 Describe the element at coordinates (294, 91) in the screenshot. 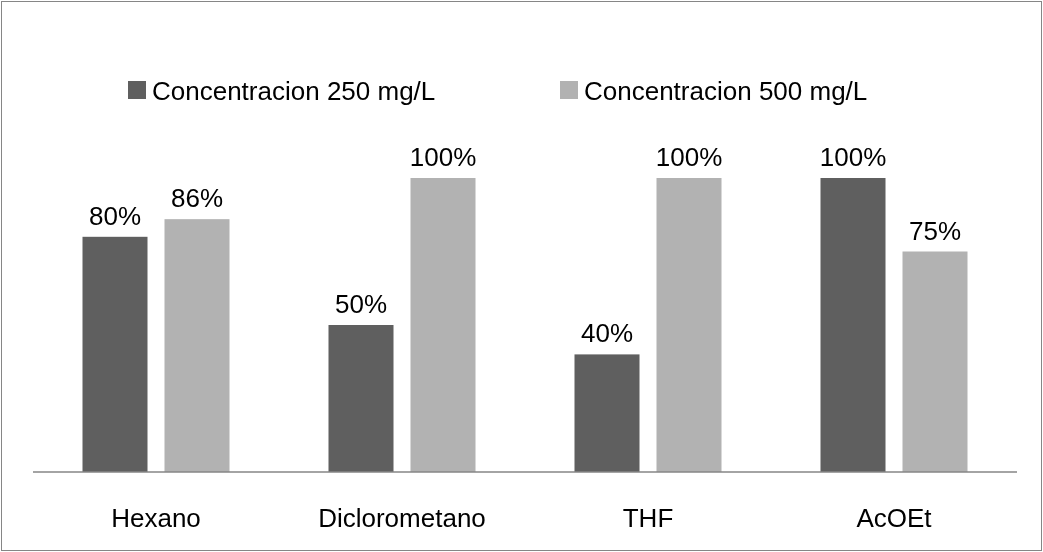

I see `legend-label: Concentracion 250 mg/L` at that location.